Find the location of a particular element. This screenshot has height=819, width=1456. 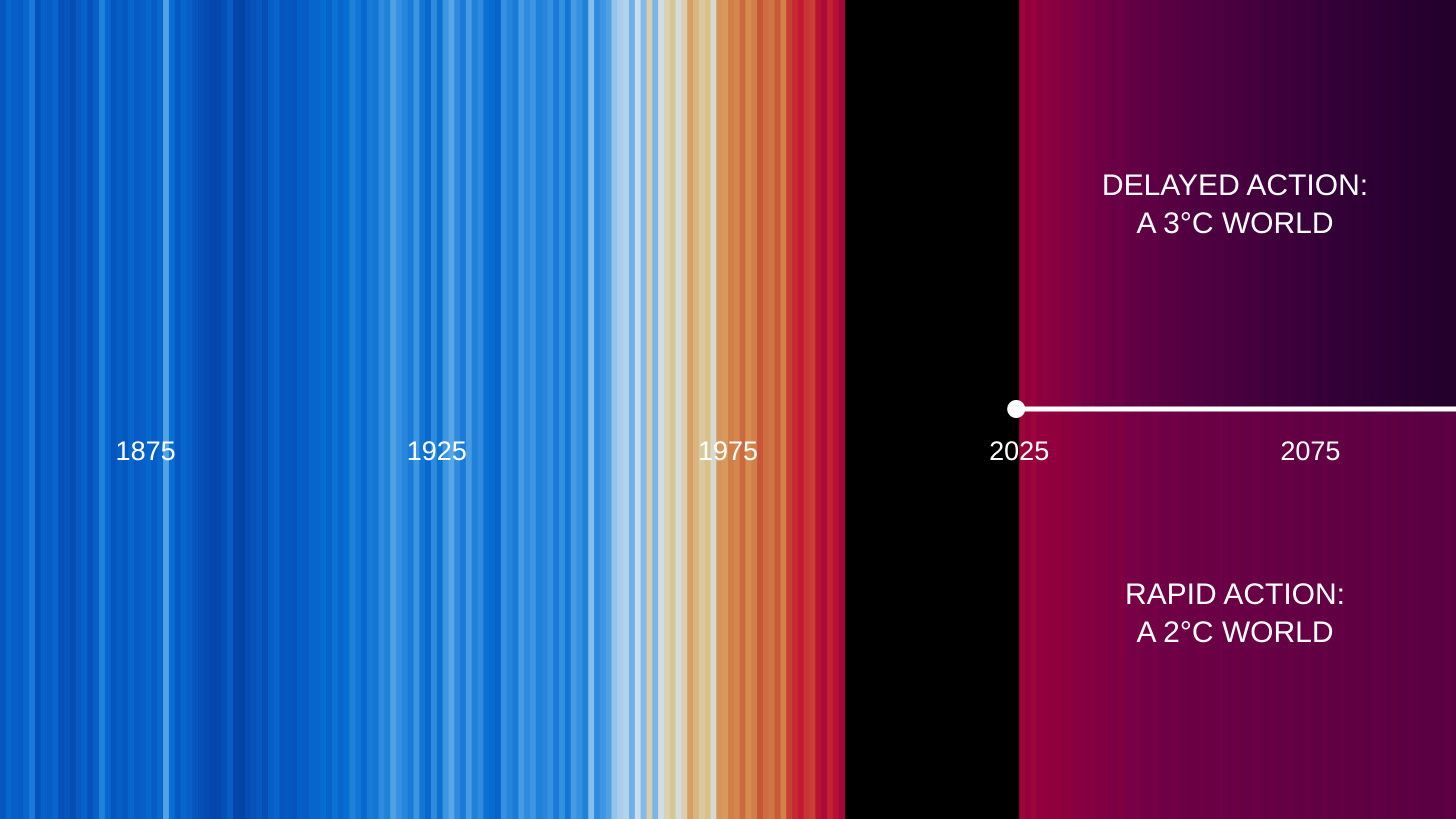

tick-label-2075: 2075 is located at coordinates (1310, 451).